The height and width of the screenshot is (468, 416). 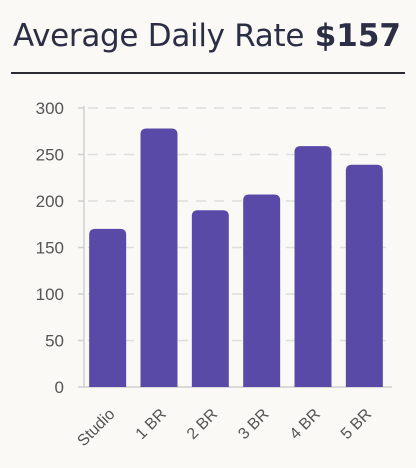 I want to click on average-rate-value: $157, so click(x=357, y=36).